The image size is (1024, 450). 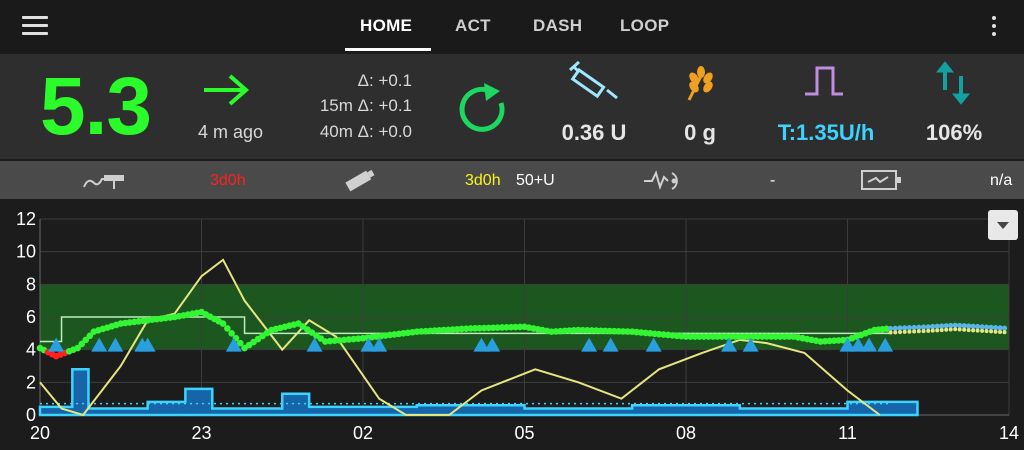 What do you see at coordinates (478, 392) in the screenshot?
I see `basal-area` at bounding box center [478, 392].